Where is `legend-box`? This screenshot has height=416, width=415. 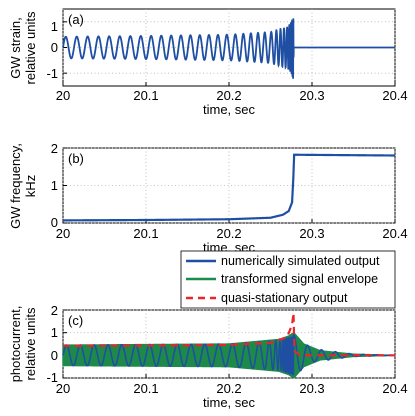
legend-box is located at coordinates (288, 279).